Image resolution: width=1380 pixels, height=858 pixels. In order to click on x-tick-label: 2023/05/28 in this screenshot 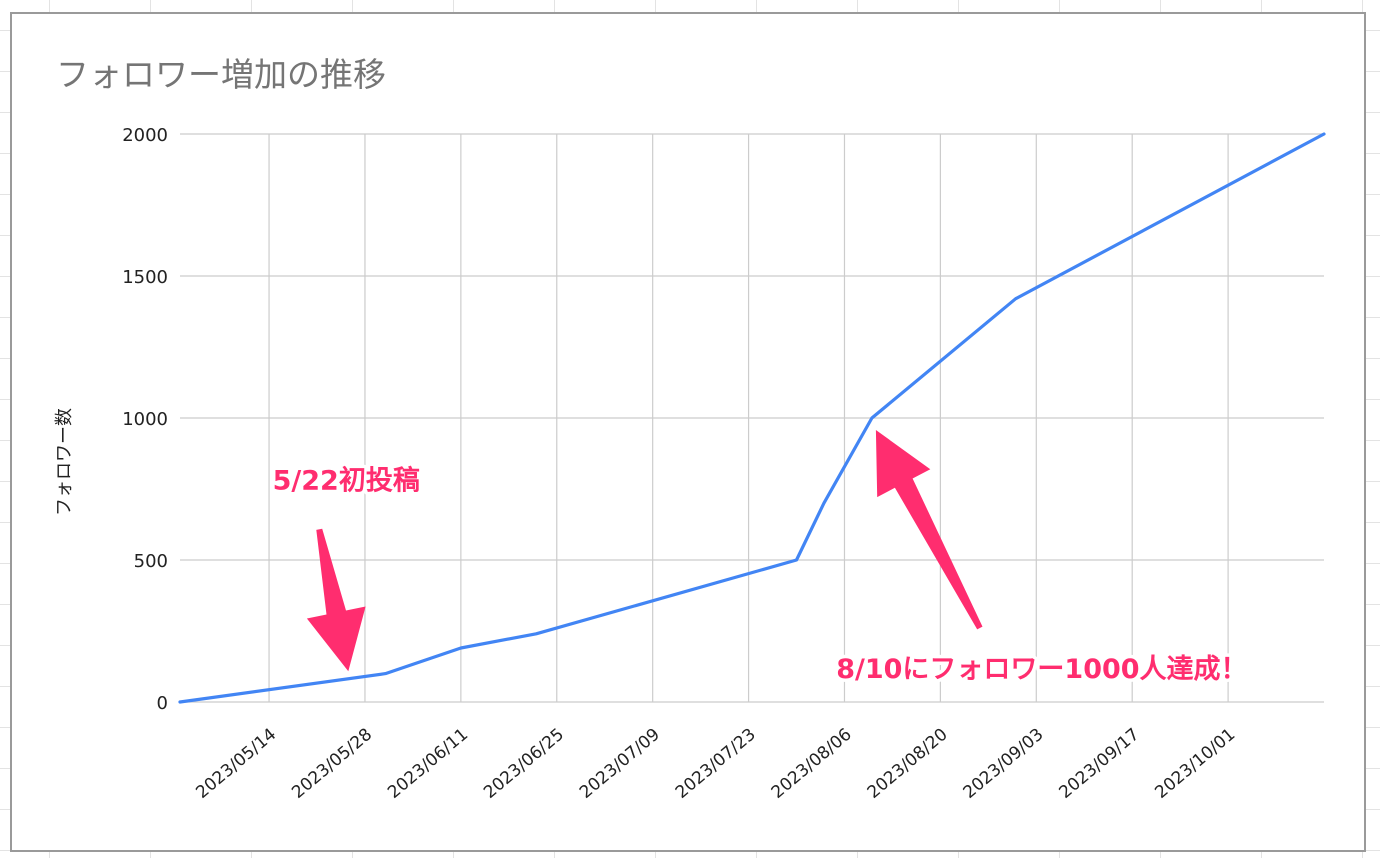, I will do `click(332, 764)`.